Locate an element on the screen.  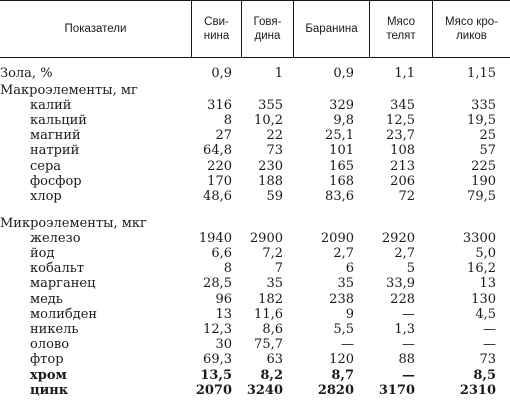
row-label: Зола, % is located at coordinates (26, 73).